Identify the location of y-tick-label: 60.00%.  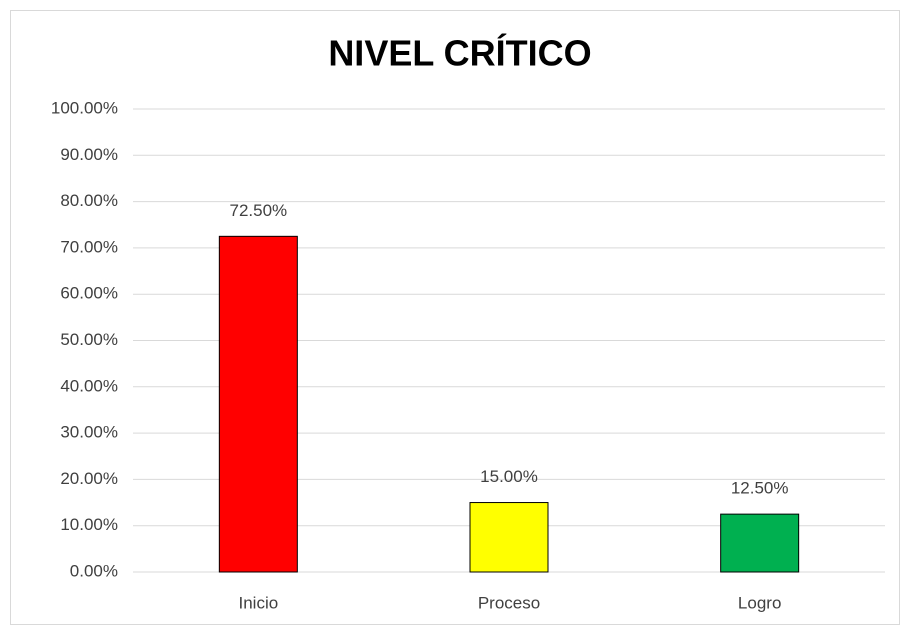
(89, 293).